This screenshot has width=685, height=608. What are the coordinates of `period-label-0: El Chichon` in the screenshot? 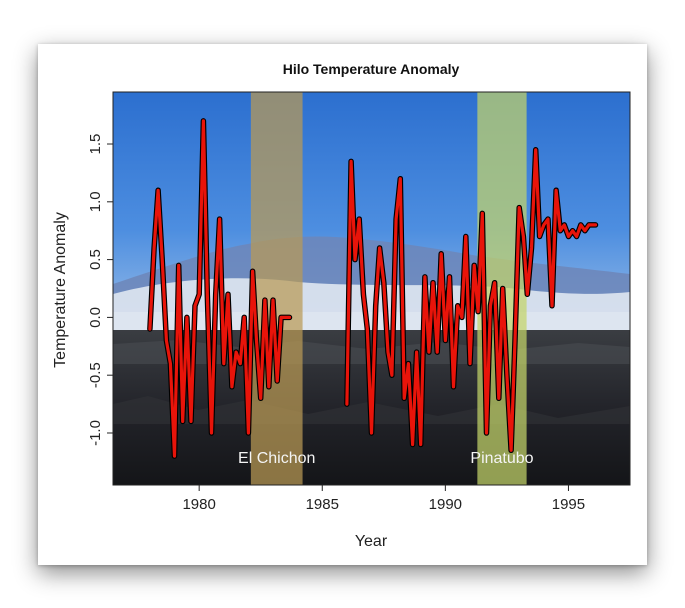 It's located at (276, 458).